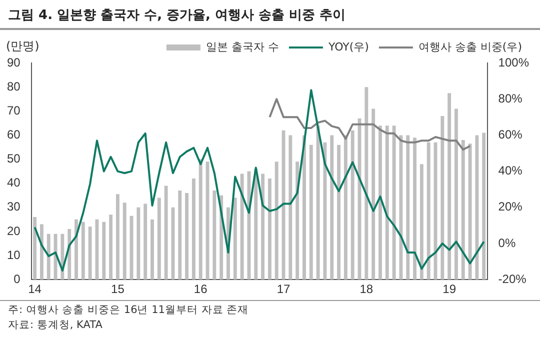 The width and height of the screenshot is (540, 341). What do you see at coordinates (13, 231) in the screenshot?
I see `y-tick-label: 20` at bounding box center [13, 231].